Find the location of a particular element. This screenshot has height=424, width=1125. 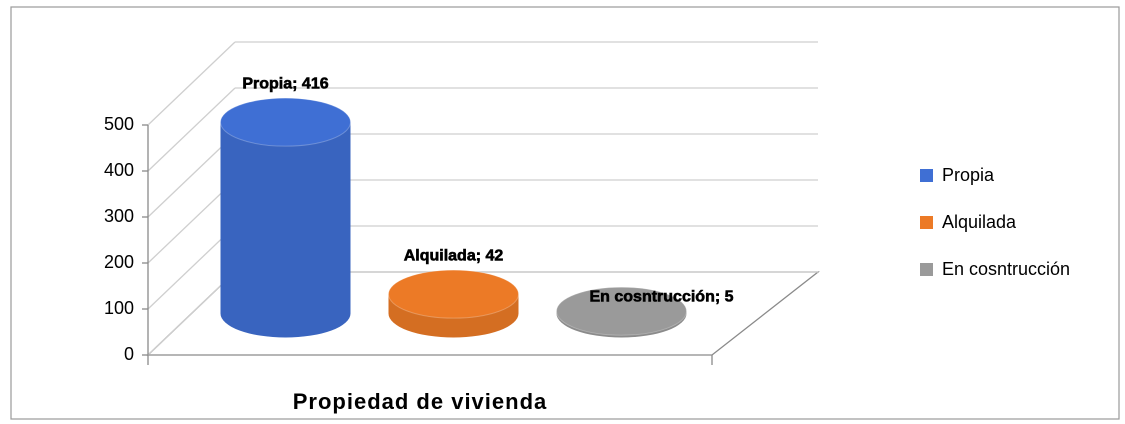

y-tick-label: 300 is located at coordinates (119, 216).